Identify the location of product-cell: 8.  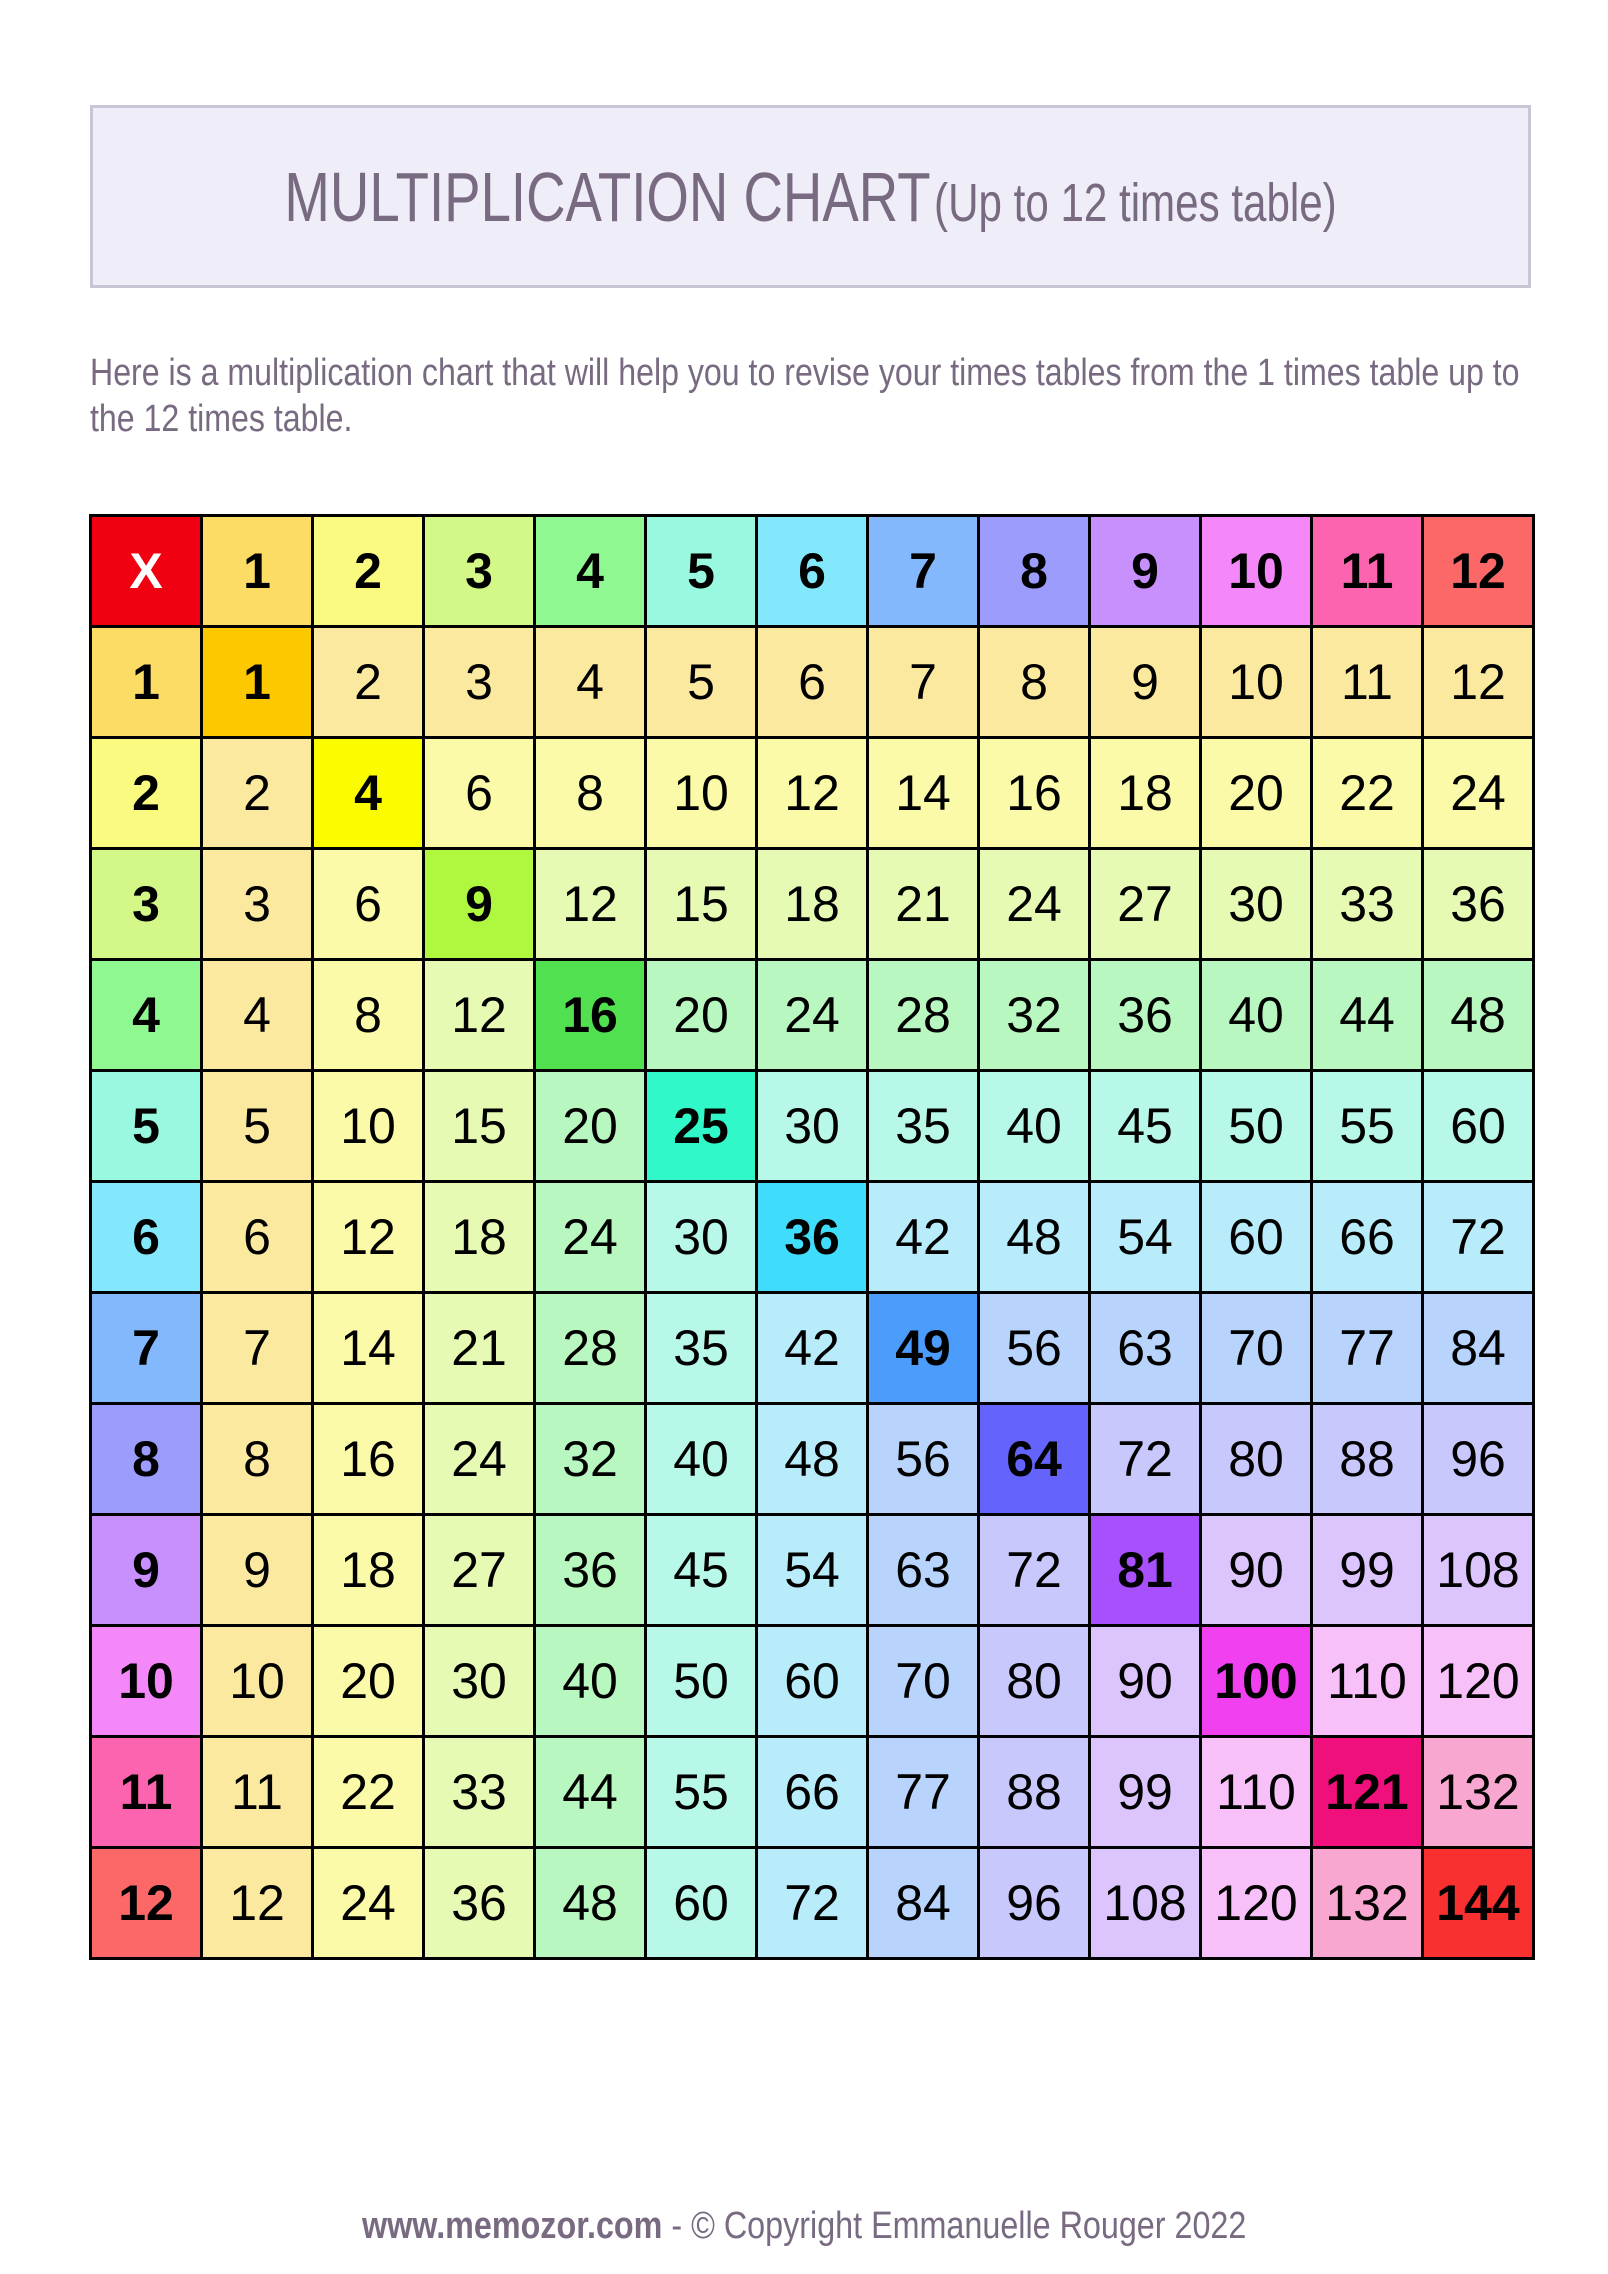
(368, 1015).